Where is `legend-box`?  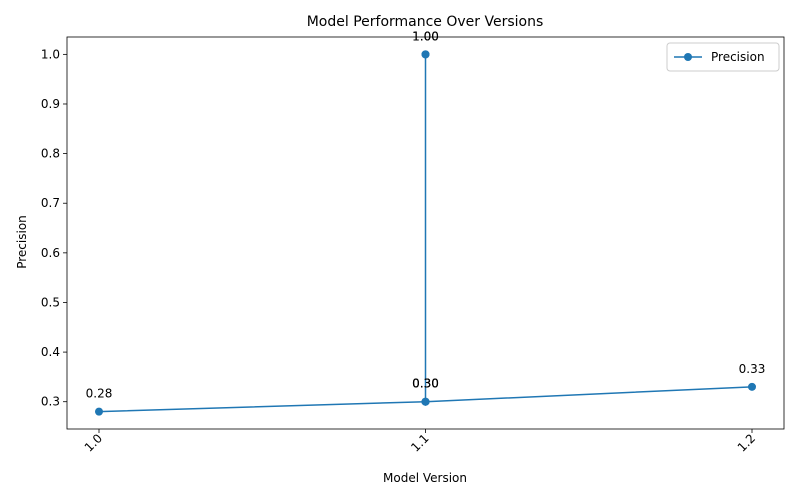 legend-box is located at coordinates (723, 57).